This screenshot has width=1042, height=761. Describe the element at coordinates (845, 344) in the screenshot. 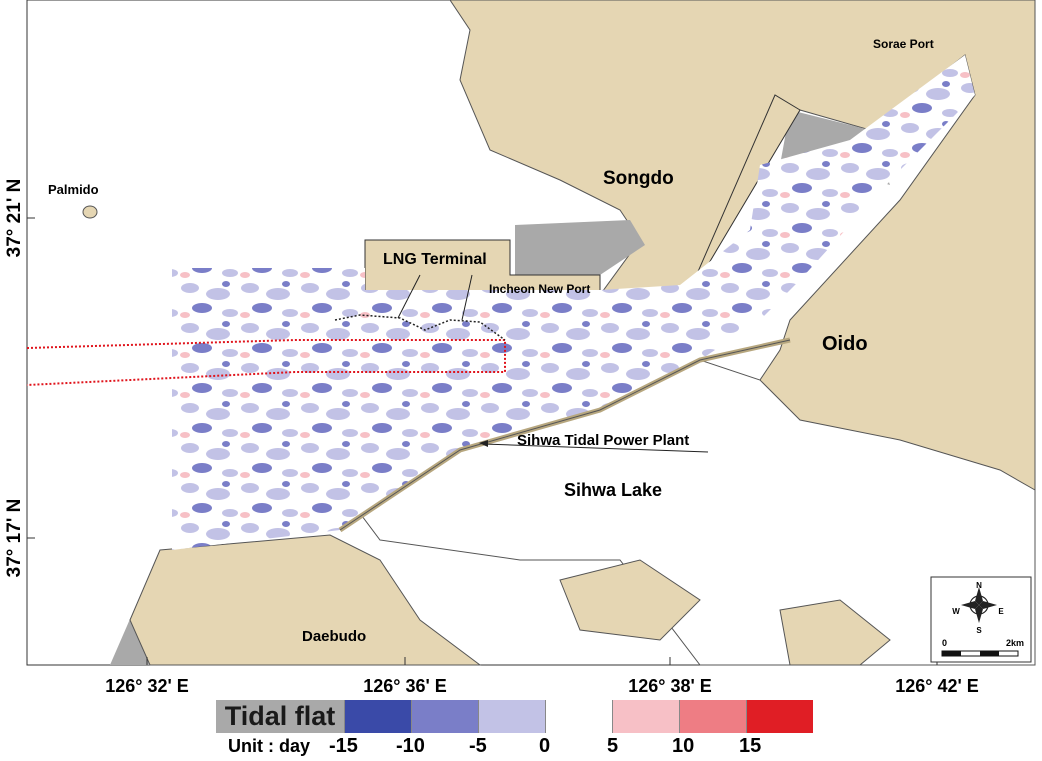

I see `oido-label: Oido` at that location.